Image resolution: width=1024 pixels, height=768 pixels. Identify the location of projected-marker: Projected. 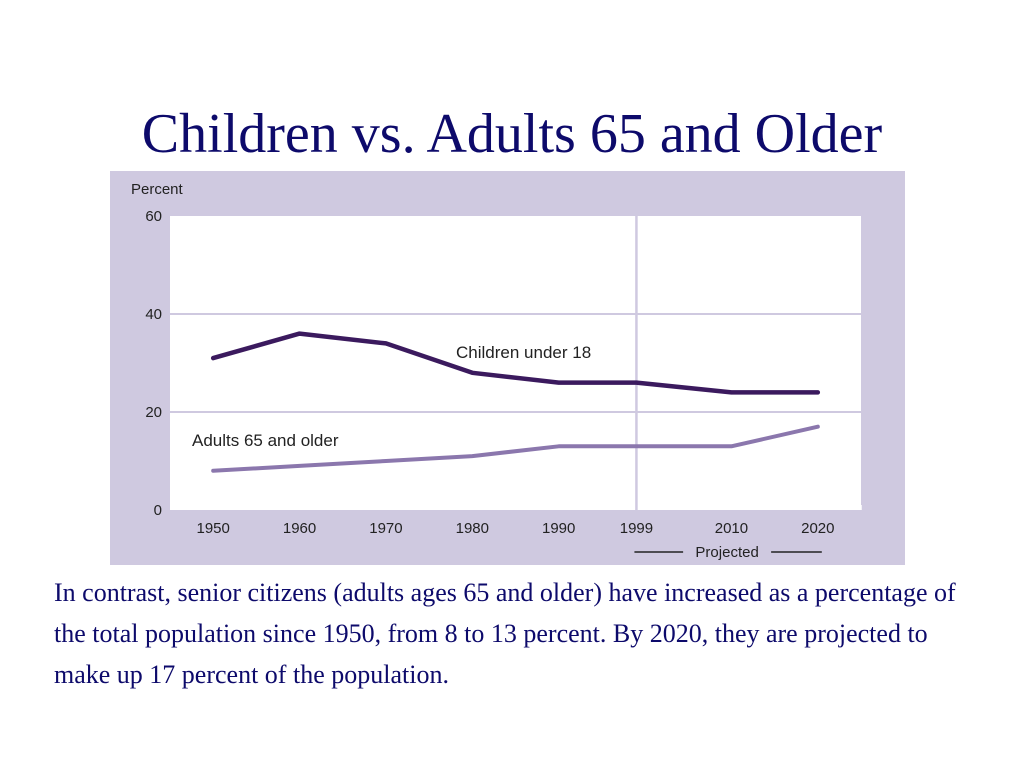
(728, 552).